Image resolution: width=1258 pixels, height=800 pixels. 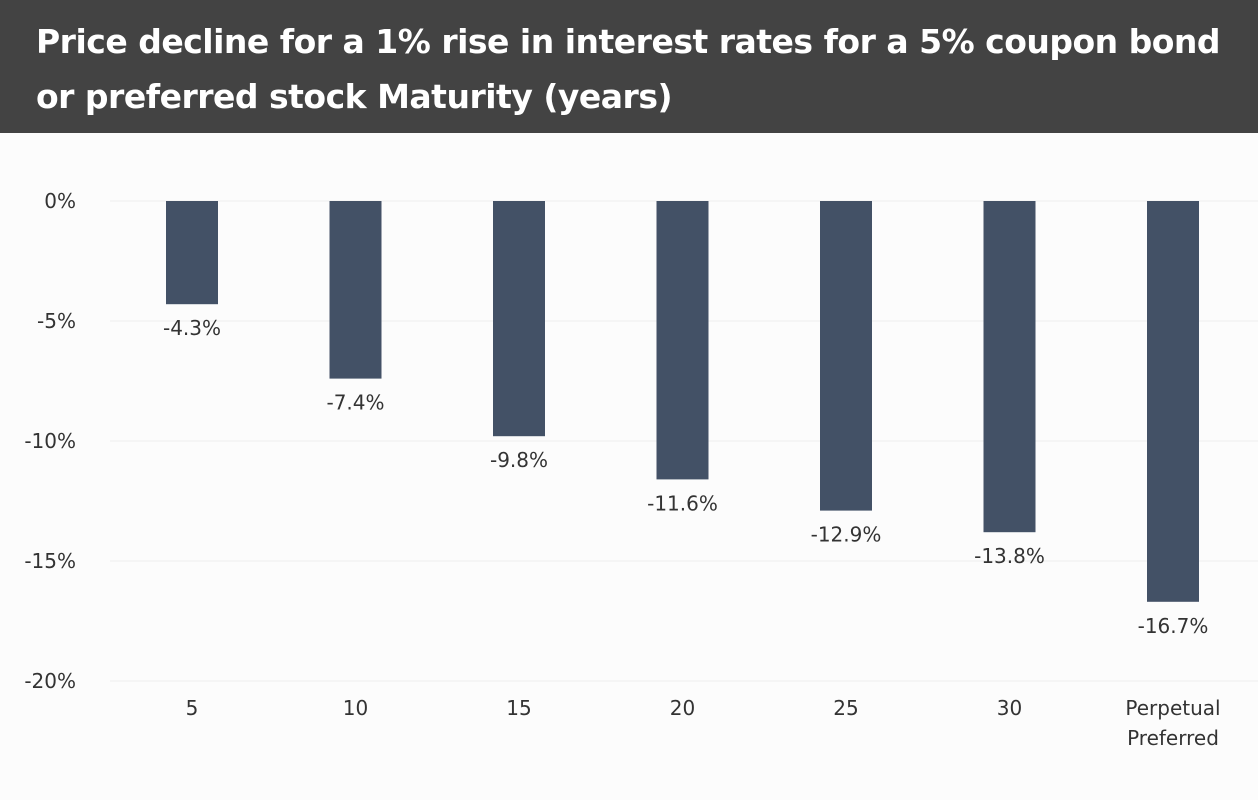 I want to click on x-tick-label: 10, so click(x=355, y=708).